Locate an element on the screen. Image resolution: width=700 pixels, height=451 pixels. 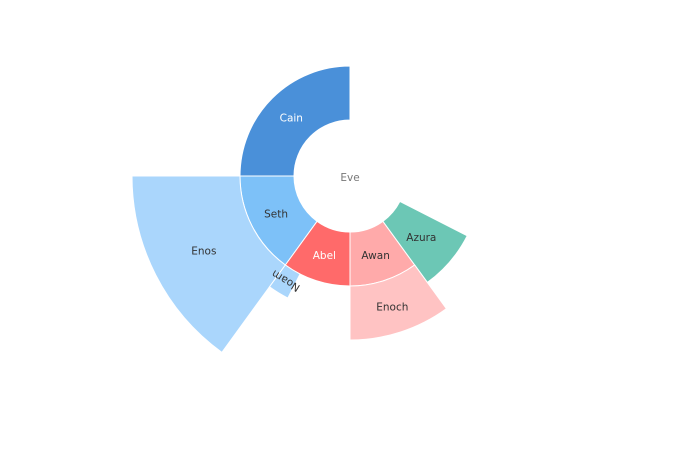
segment-label-seth: Seth is located at coordinates (276, 215).